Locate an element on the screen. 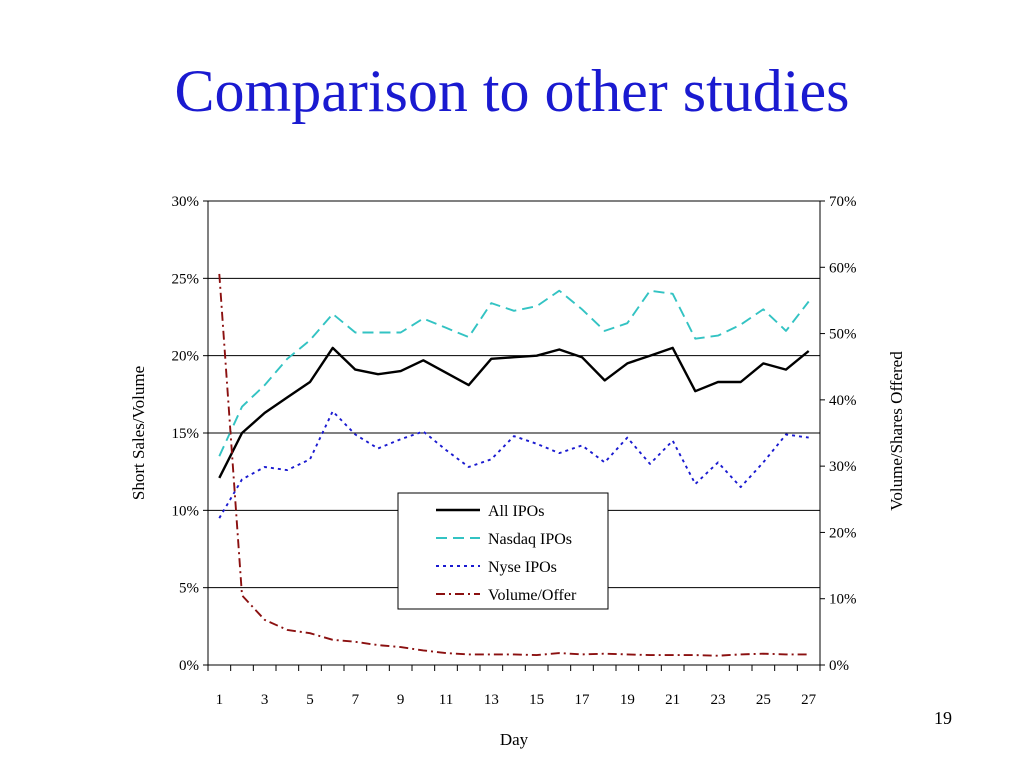 This screenshot has height=768, width=1024. legend-label-volume-offer: Volume/Offer is located at coordinates (532, 595).